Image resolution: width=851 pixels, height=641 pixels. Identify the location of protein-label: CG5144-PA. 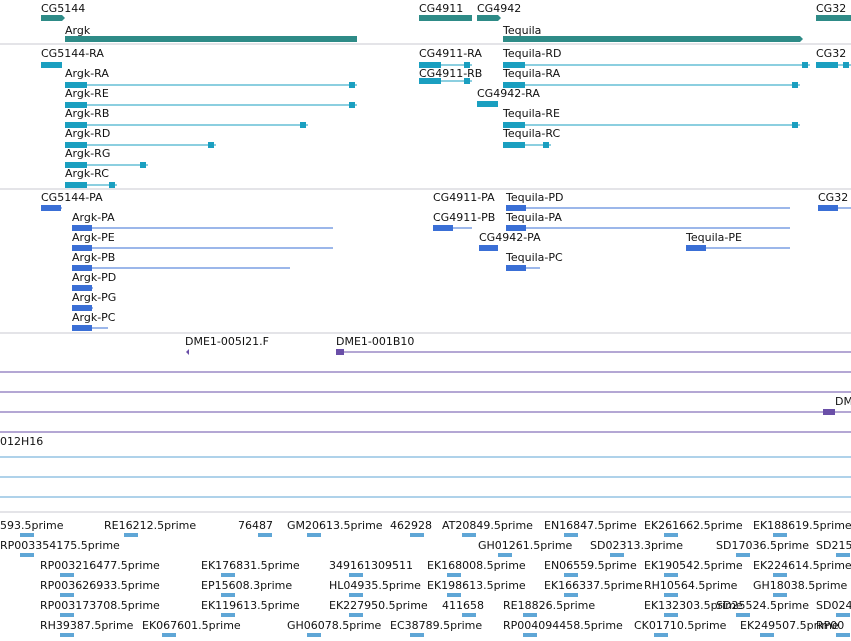
(72, 197).